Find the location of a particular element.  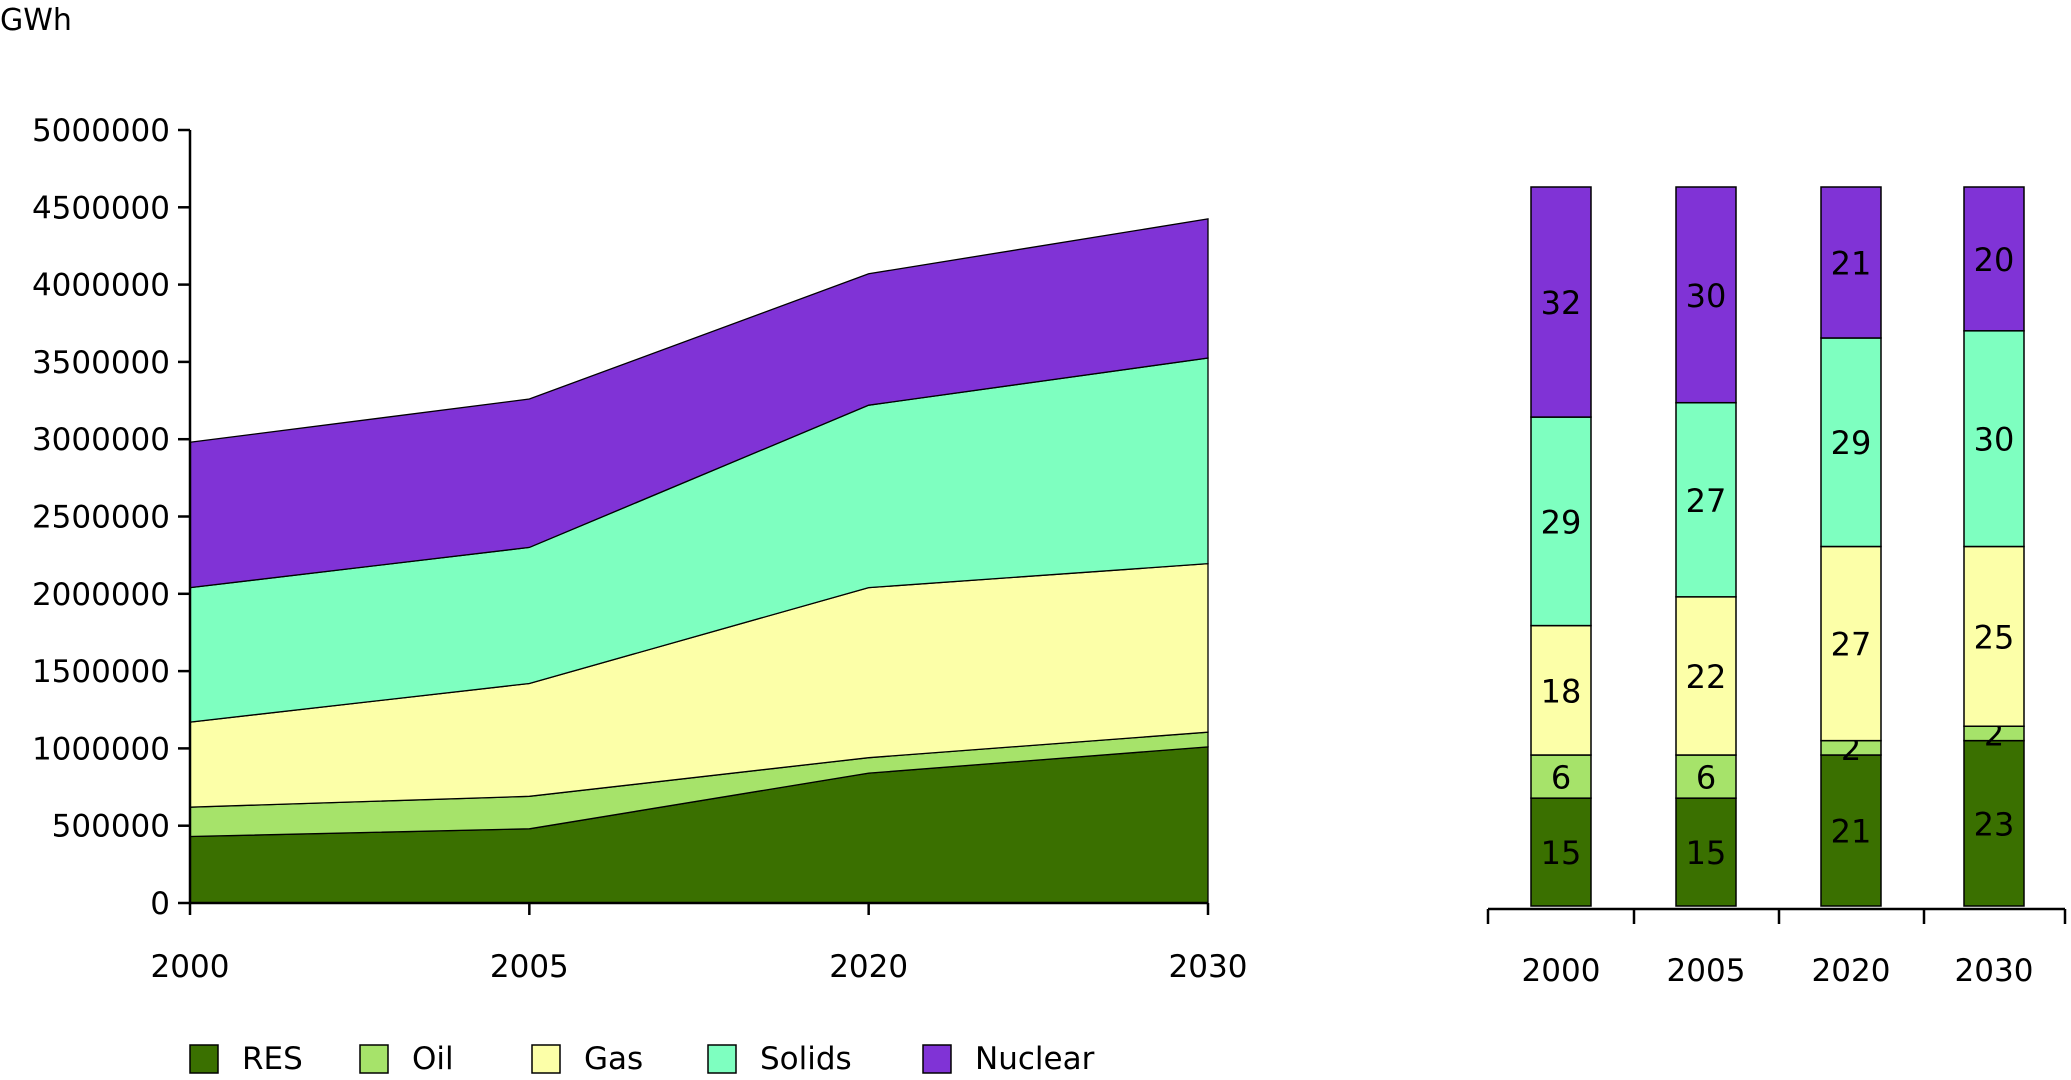

y-tick-label: 4000000 is located at coordinates (101, 286).